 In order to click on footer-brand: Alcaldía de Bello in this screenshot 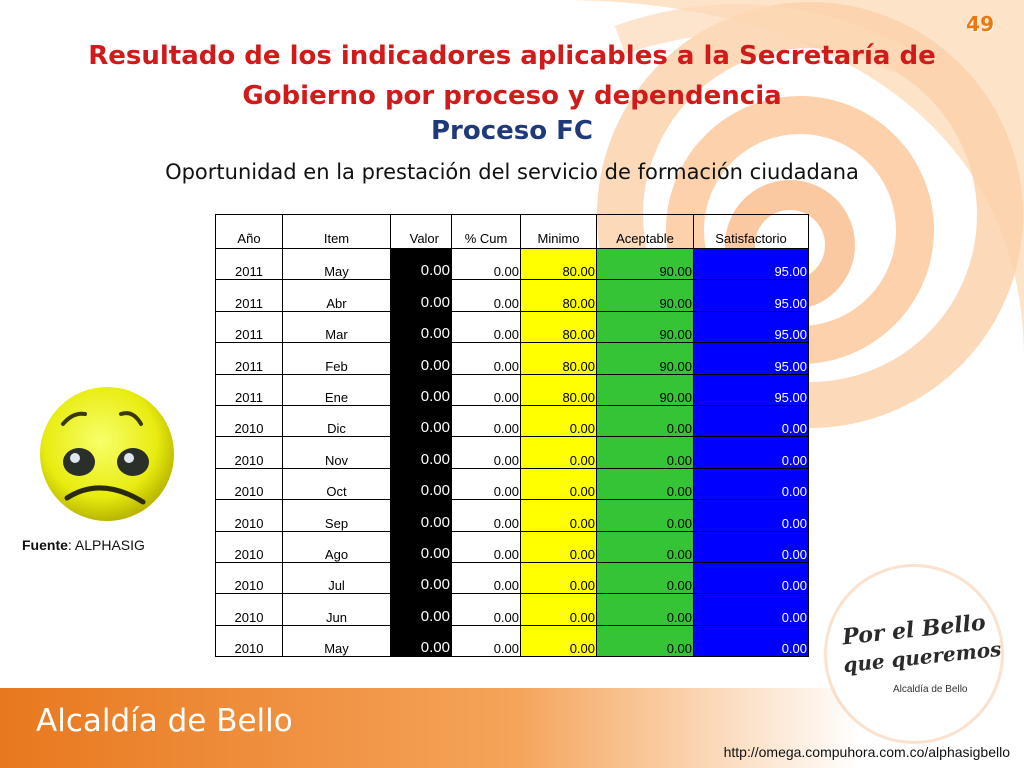, I will do `click(164, 721)`.